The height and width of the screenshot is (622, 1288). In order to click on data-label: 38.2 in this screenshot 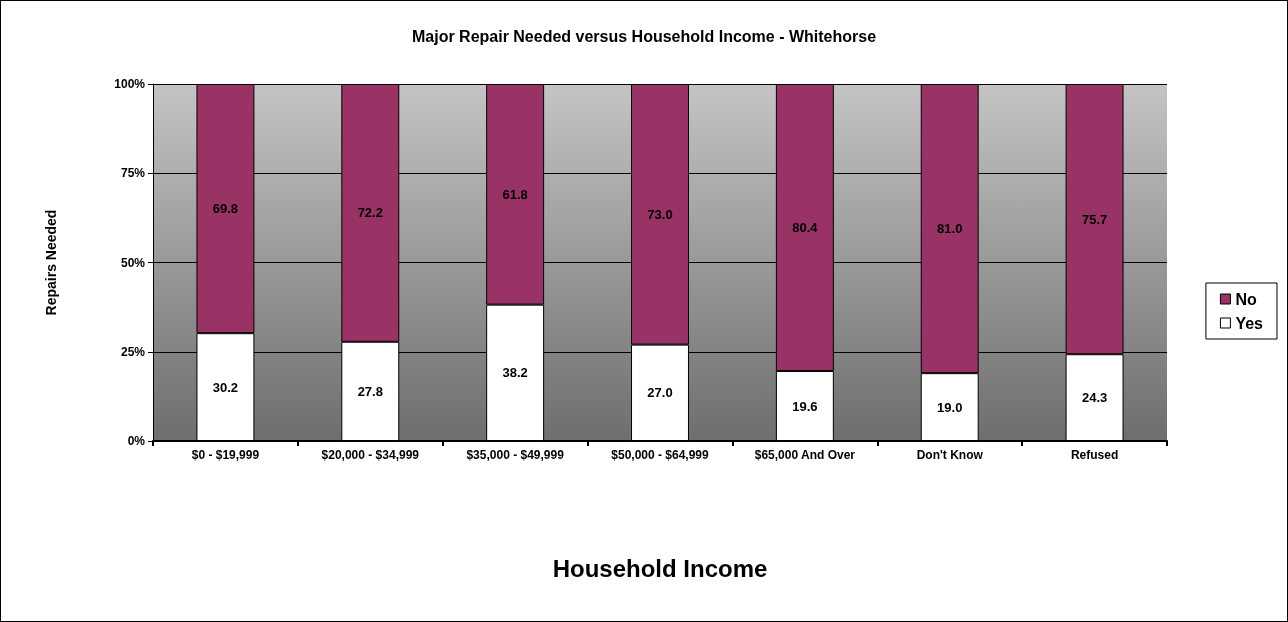, I will do `click(515, 373)`.